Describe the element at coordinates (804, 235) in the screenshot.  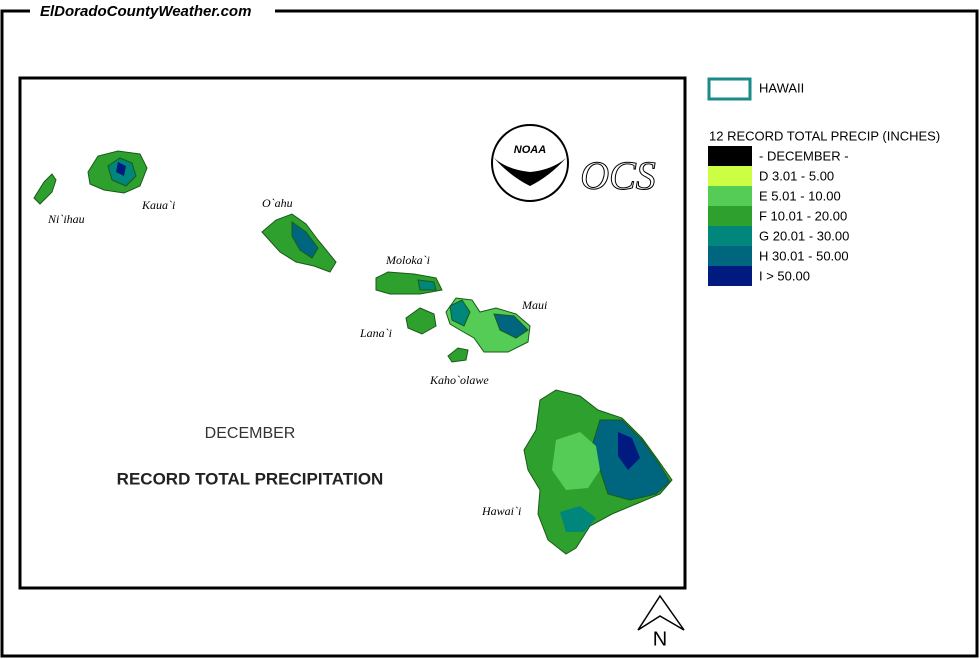
I see `legend-label: G 20.01 - 30.00` at that location.